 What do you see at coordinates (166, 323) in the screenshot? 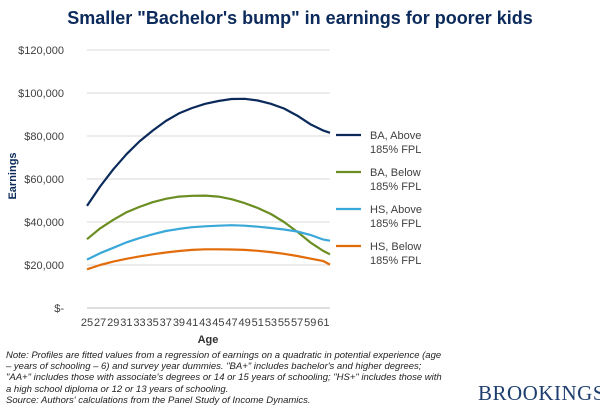
I see `x-tick-label: 37` at bounding box center [166, 323].